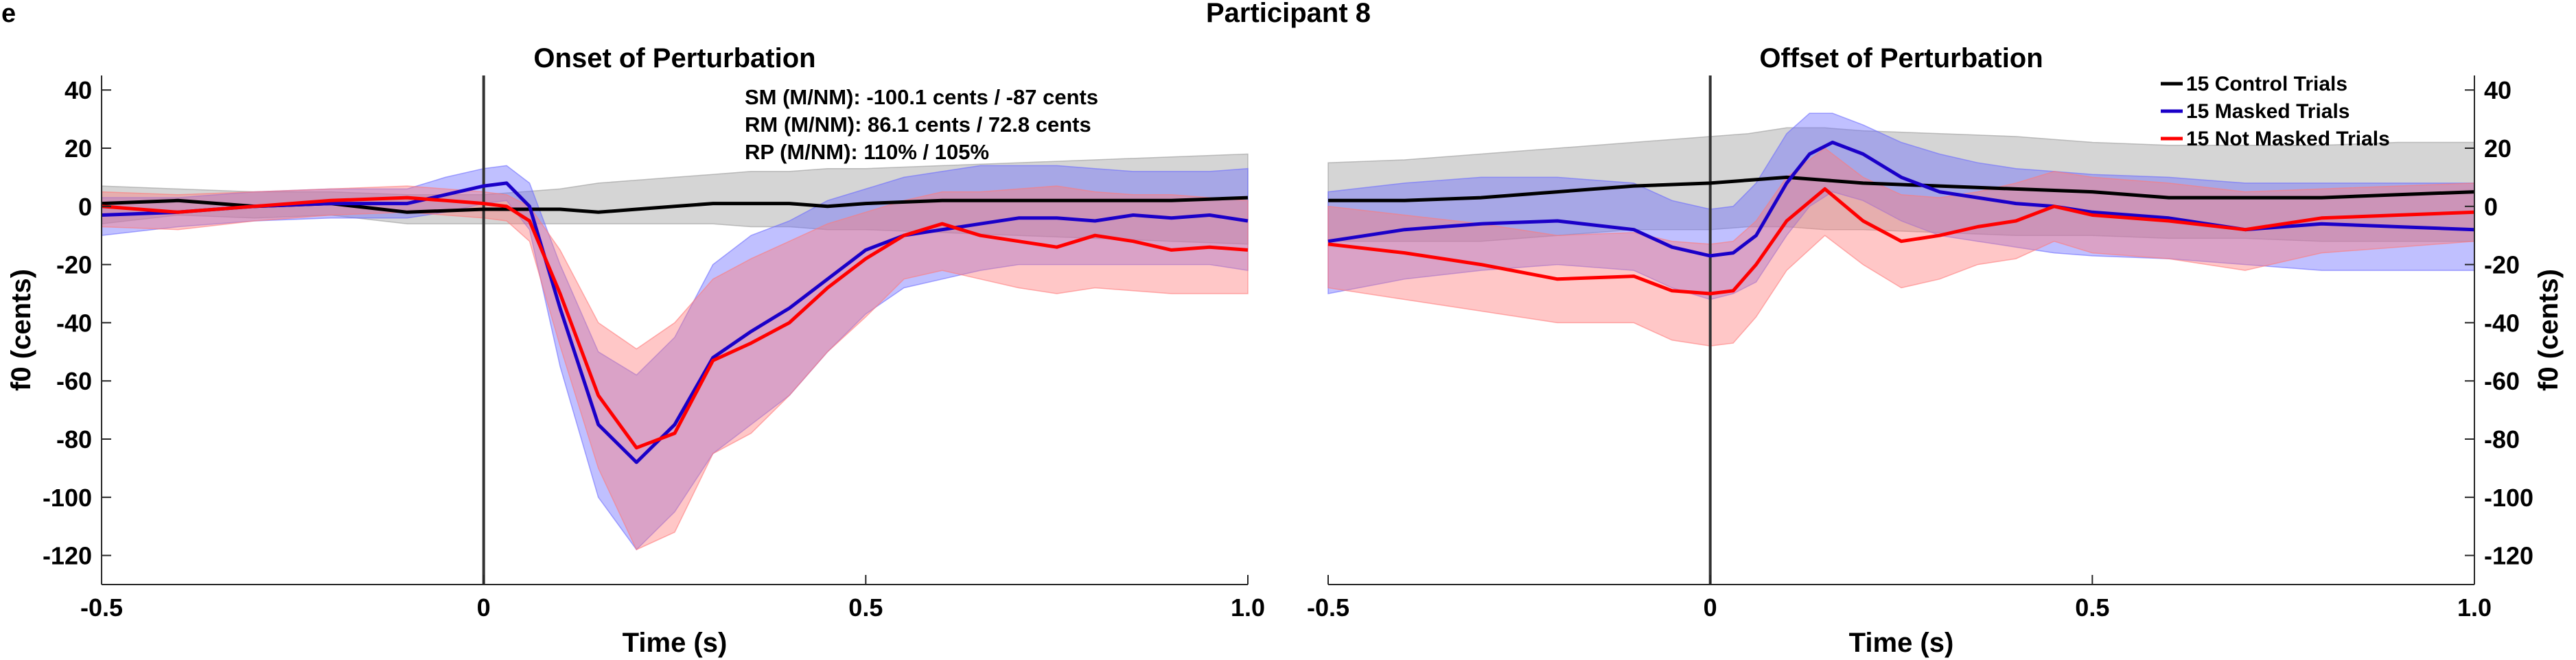  I want to click on legend-label: 15 Control Trials, so click(2266, 84).